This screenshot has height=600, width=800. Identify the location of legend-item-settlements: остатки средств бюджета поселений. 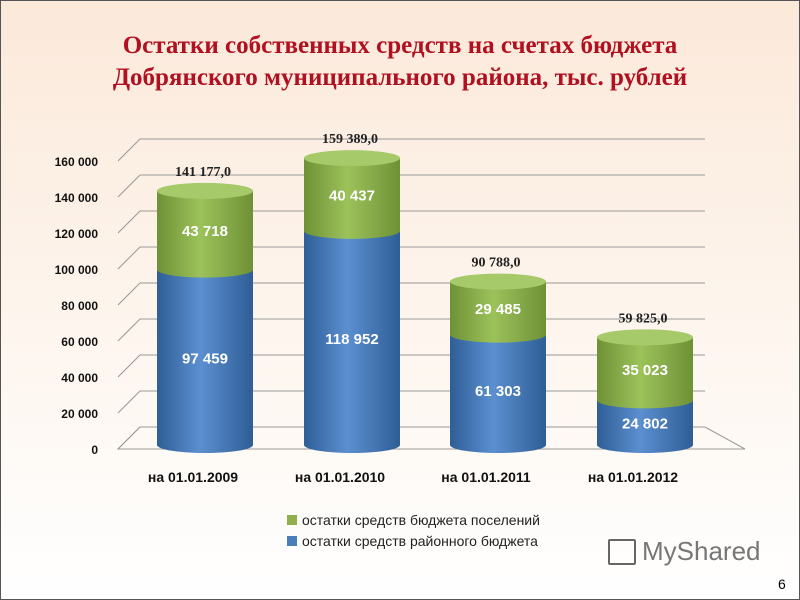
(413, 520).